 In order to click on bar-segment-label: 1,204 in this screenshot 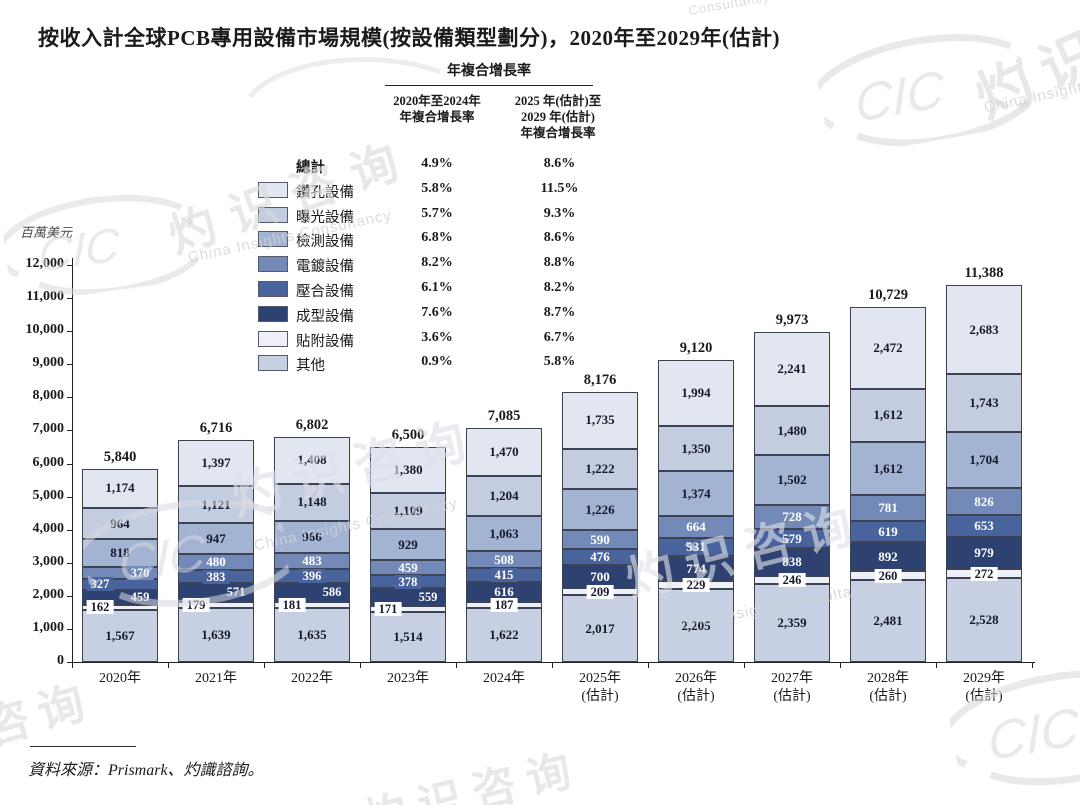, I will do `click(504, 496)`.